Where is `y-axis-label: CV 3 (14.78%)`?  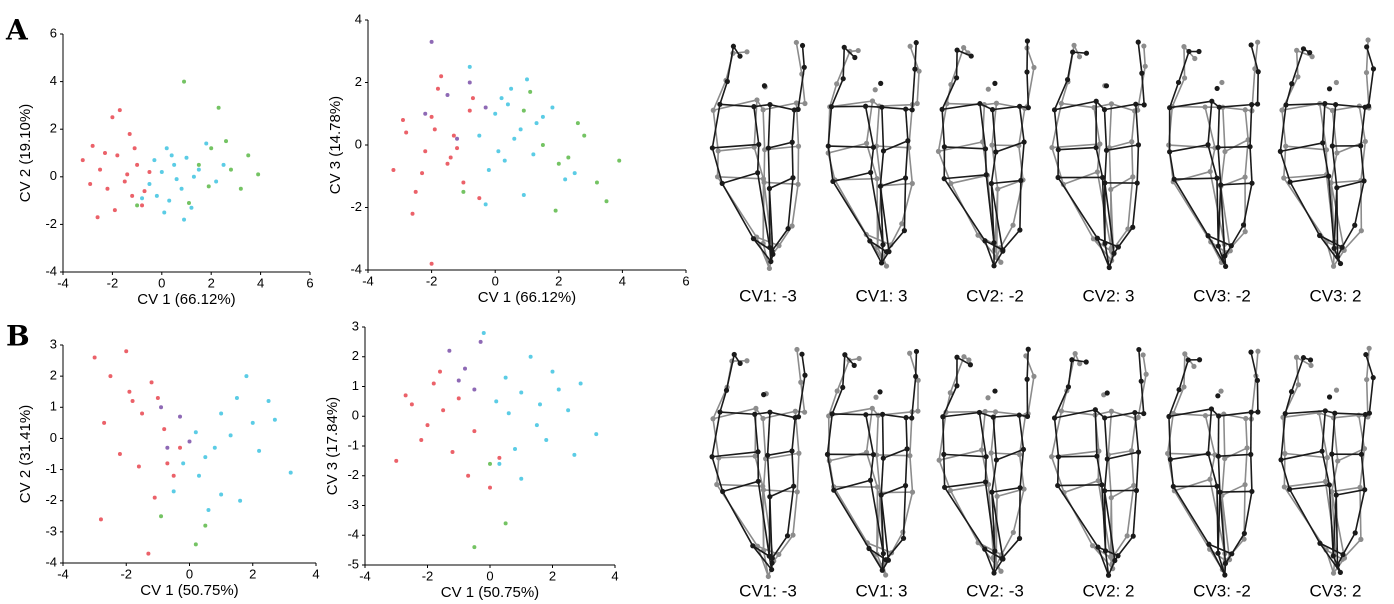 y-axis-label: CV 3 (14.78%) is located at coordinates (335, 145).